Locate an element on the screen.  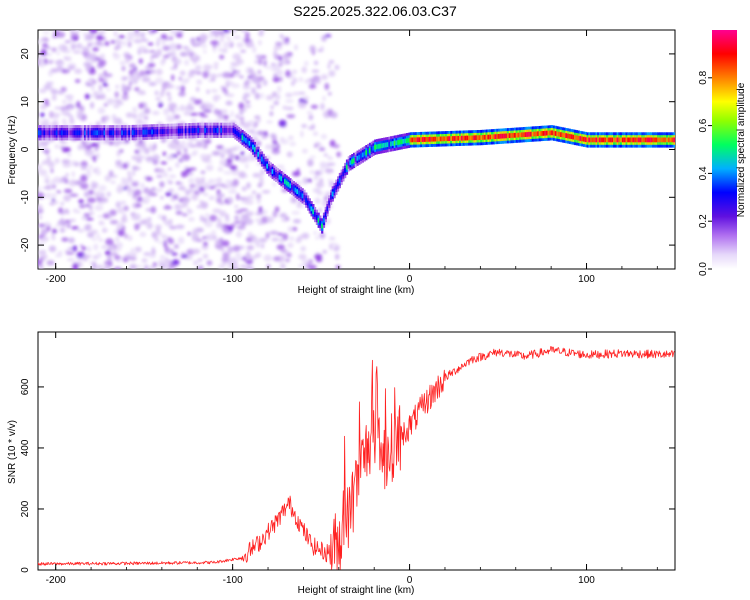
x-tick-label: -100 is located at coordinates (233, 279).